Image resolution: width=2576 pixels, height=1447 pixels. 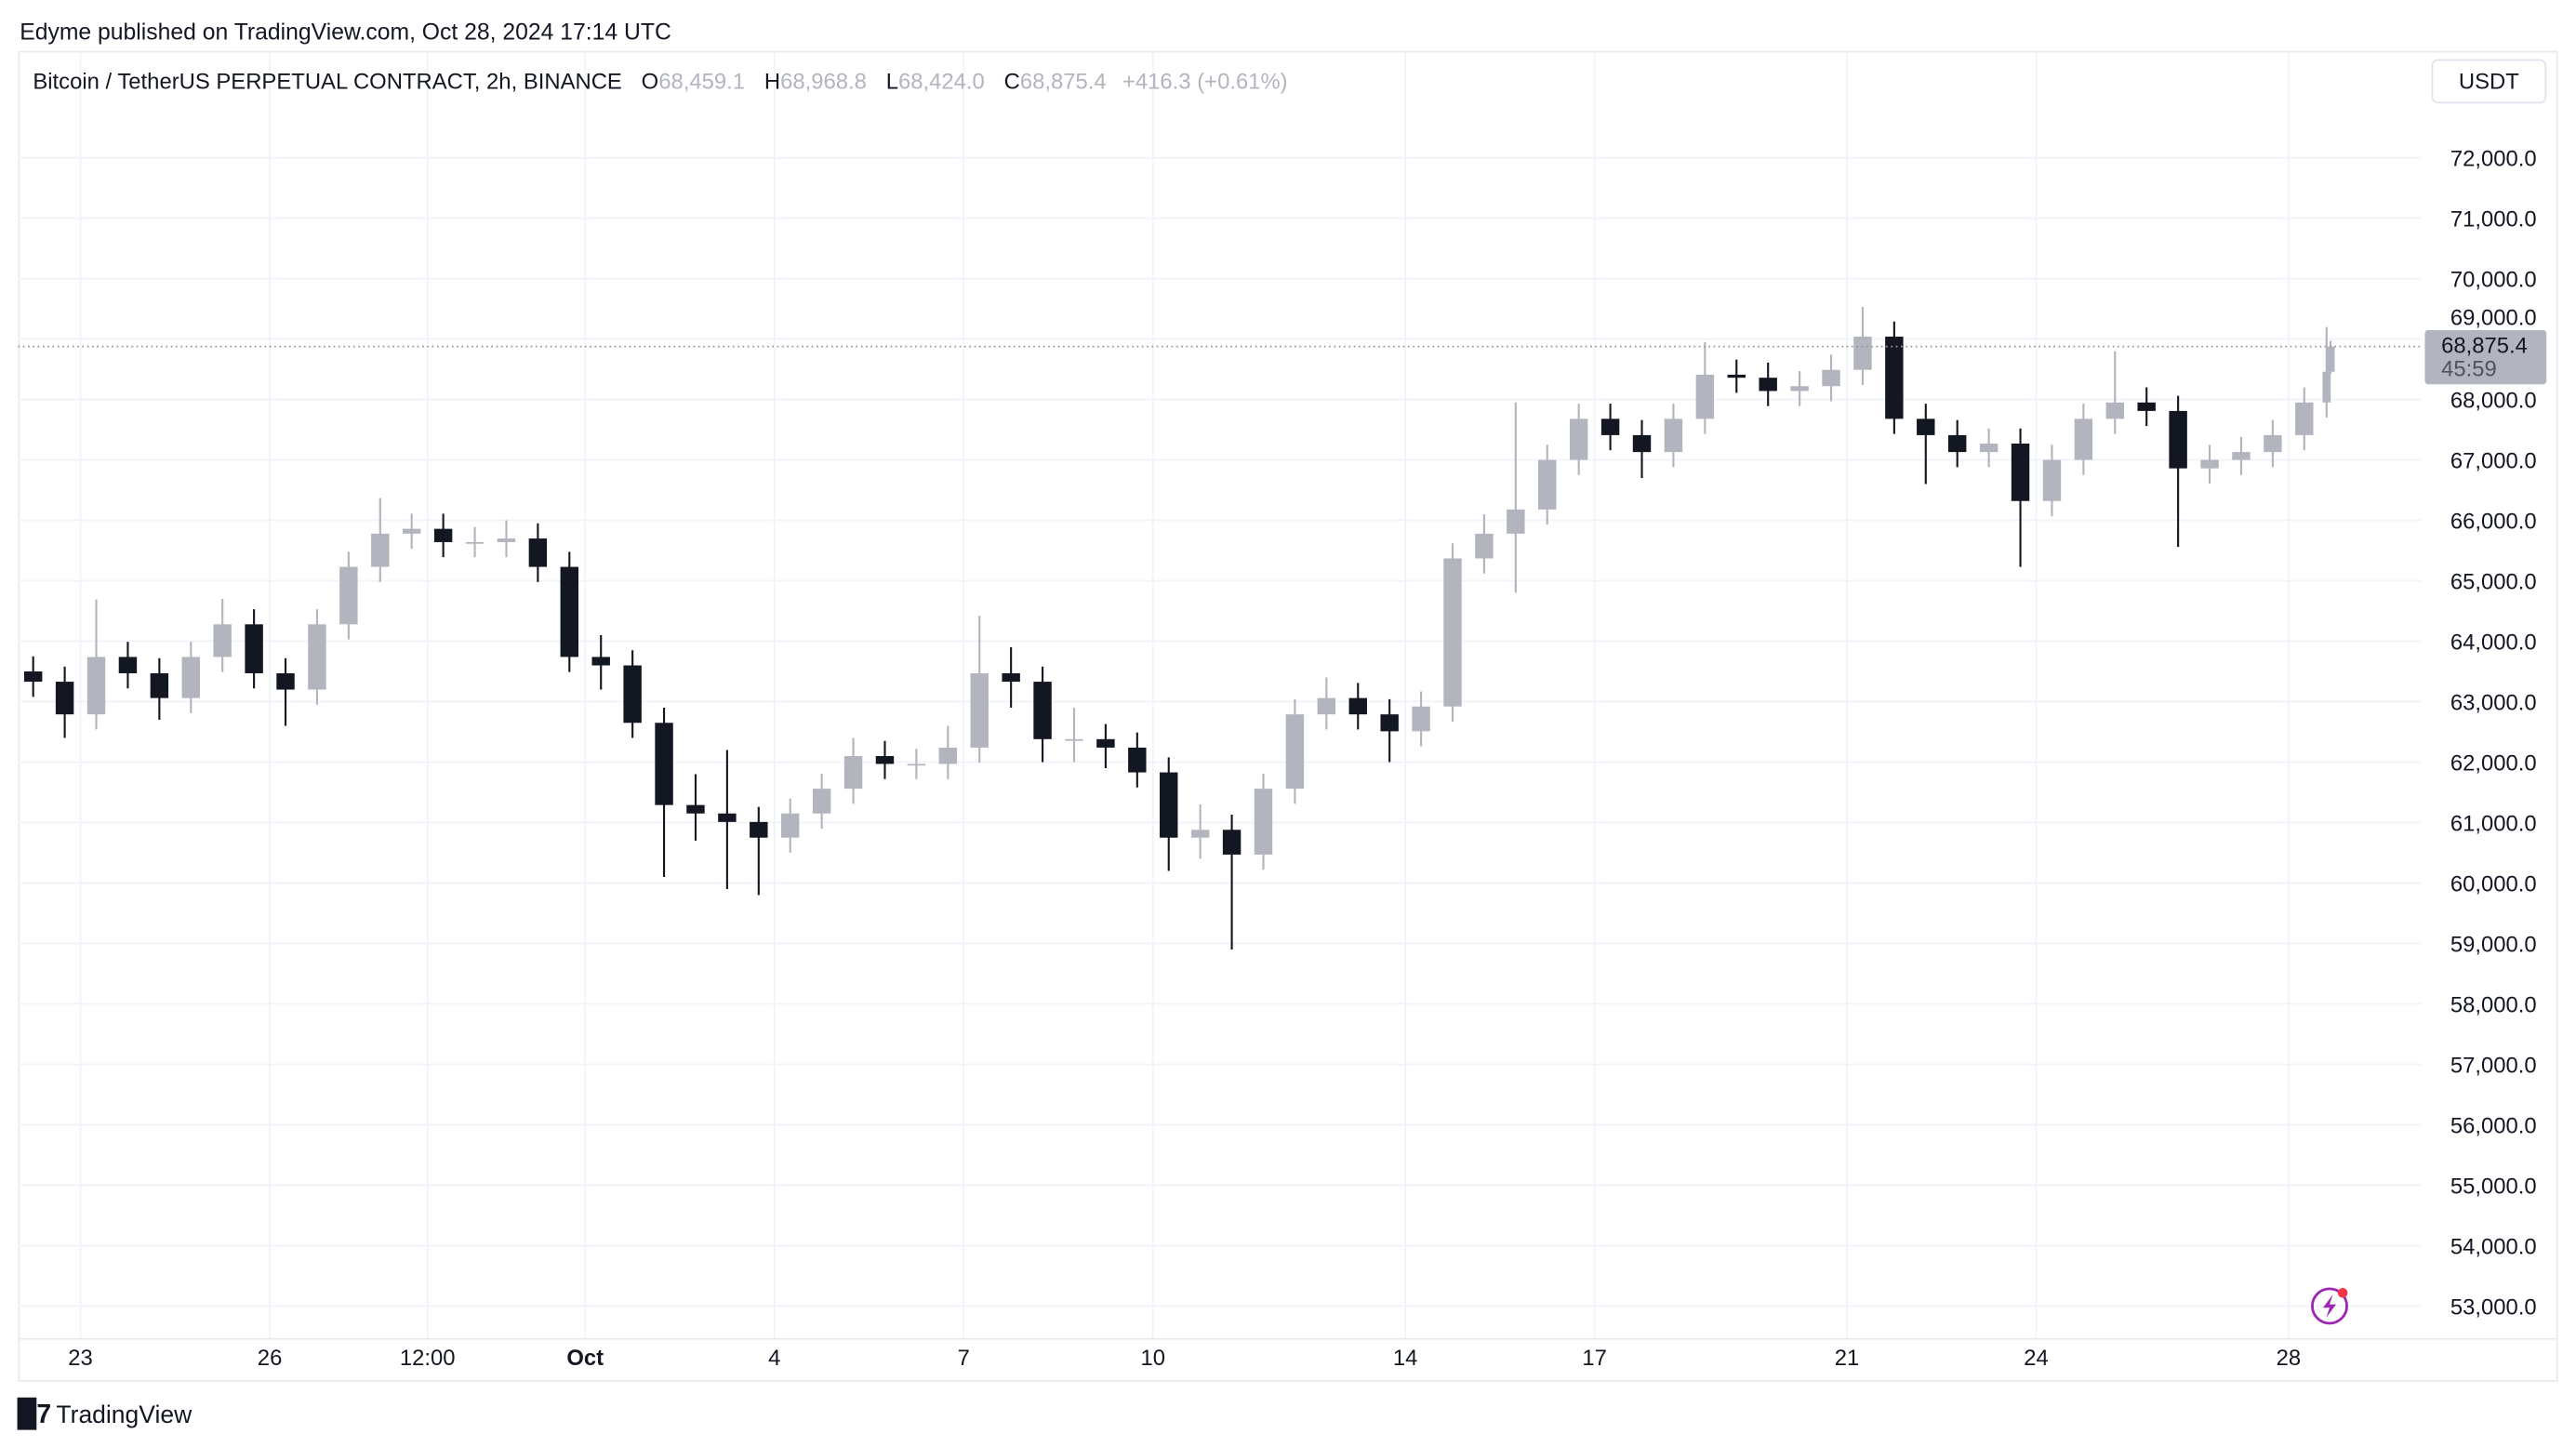 I want to click on low-label: L, so click(x=891, y=81).